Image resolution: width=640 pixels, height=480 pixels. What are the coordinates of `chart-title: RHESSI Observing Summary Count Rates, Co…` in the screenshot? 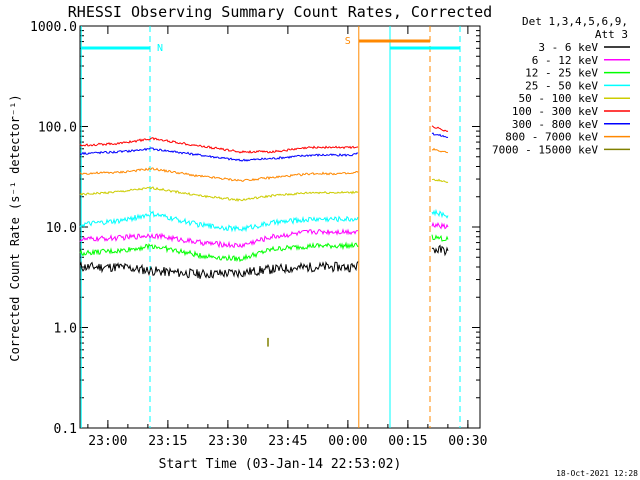 It's located at (280, 12).